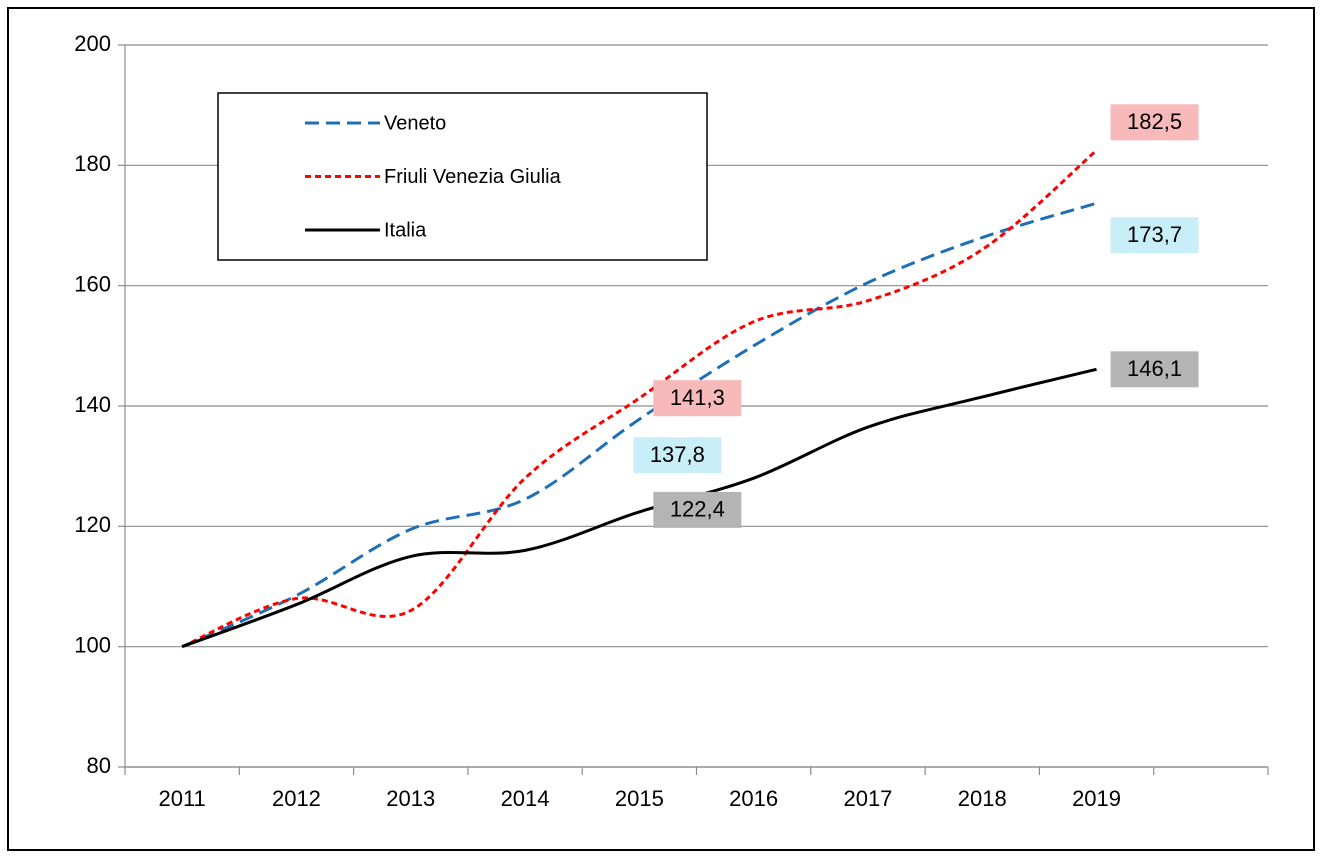 The height and width of the screenshot is (858, 1322). Describe the element at coordinates (99, 765) in the screenshot. I see `y-tick-label: 80` at that location.